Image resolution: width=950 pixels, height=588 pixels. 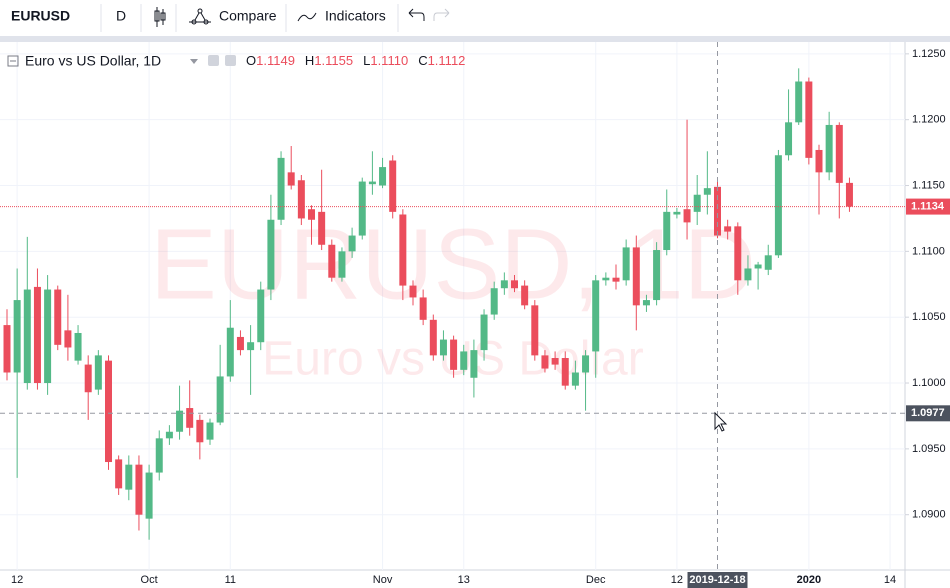 What do you see at coordinates (307, 17) in the screenshot?
I see `indicators-icon` at bounding box center [307, 17].